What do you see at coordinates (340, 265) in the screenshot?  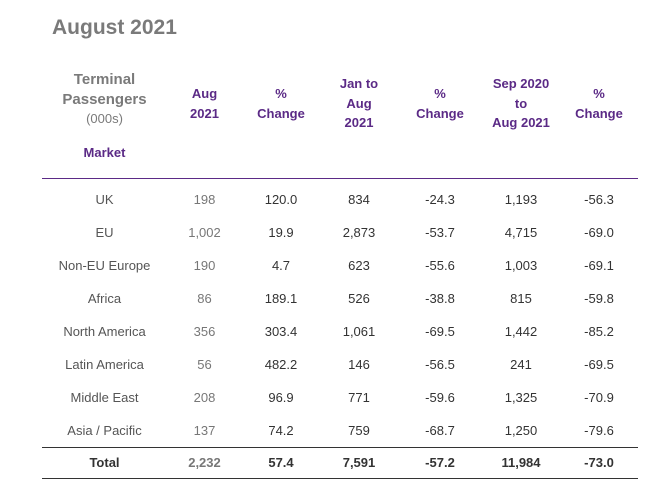 I see `table-row: Non-EU Europe 190 4.7 623 -55.6 1,003 -69.1` at bounding box center [340, 265].